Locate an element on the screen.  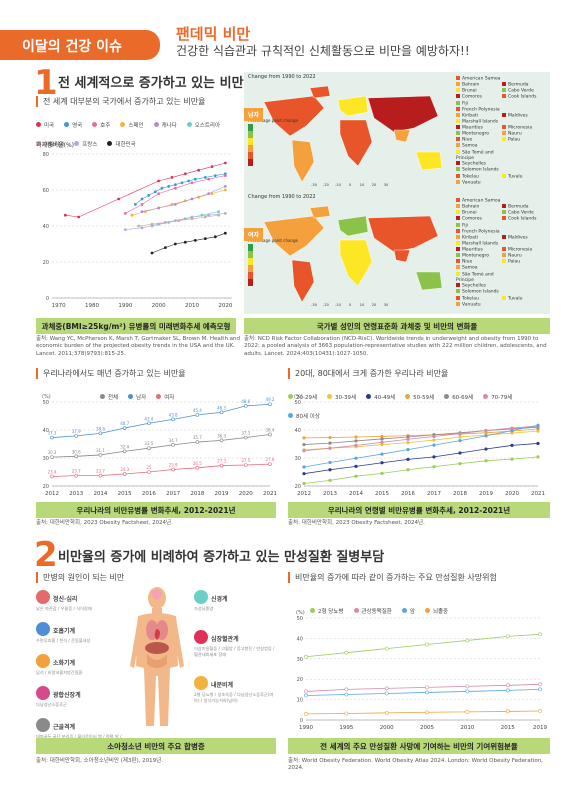
scale-tick: 10 is located at coordinates (362, 305).